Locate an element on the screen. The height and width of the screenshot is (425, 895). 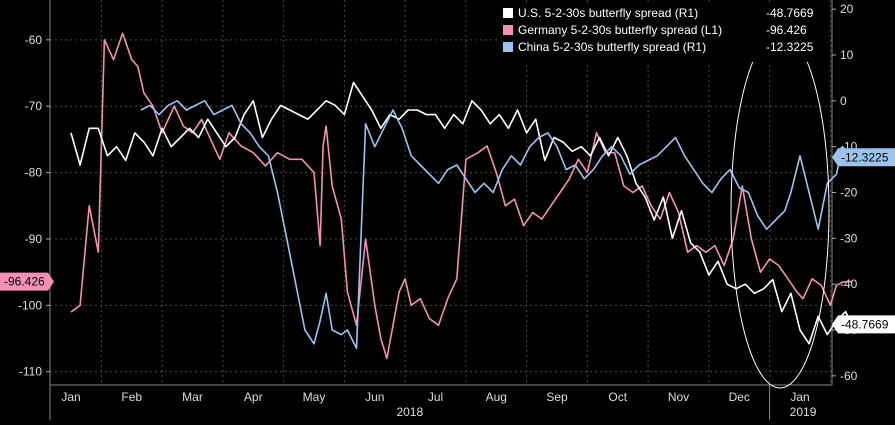
x-tick-label: Jun is located at coordinates (374, 397).